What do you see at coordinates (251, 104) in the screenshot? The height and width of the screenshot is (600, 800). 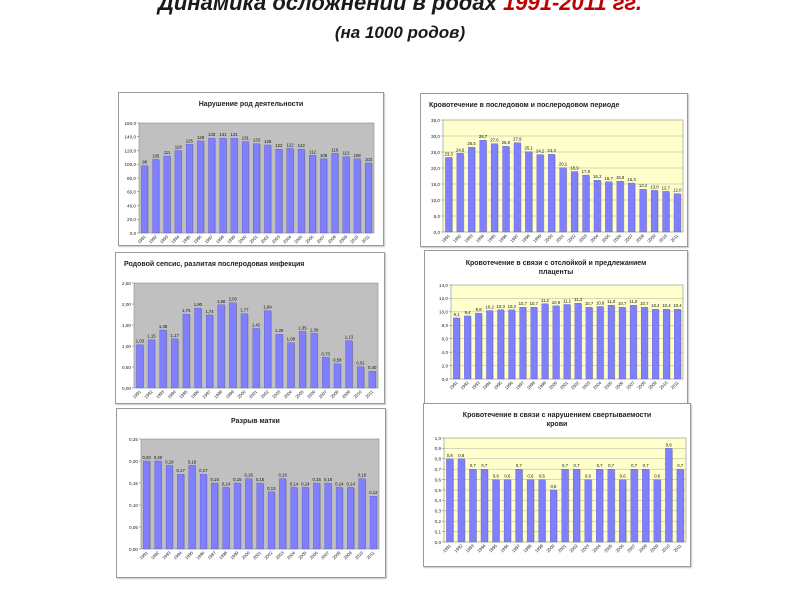 I see `chart-title: Нарушение род деятельности` at bounding box center [251, 104].